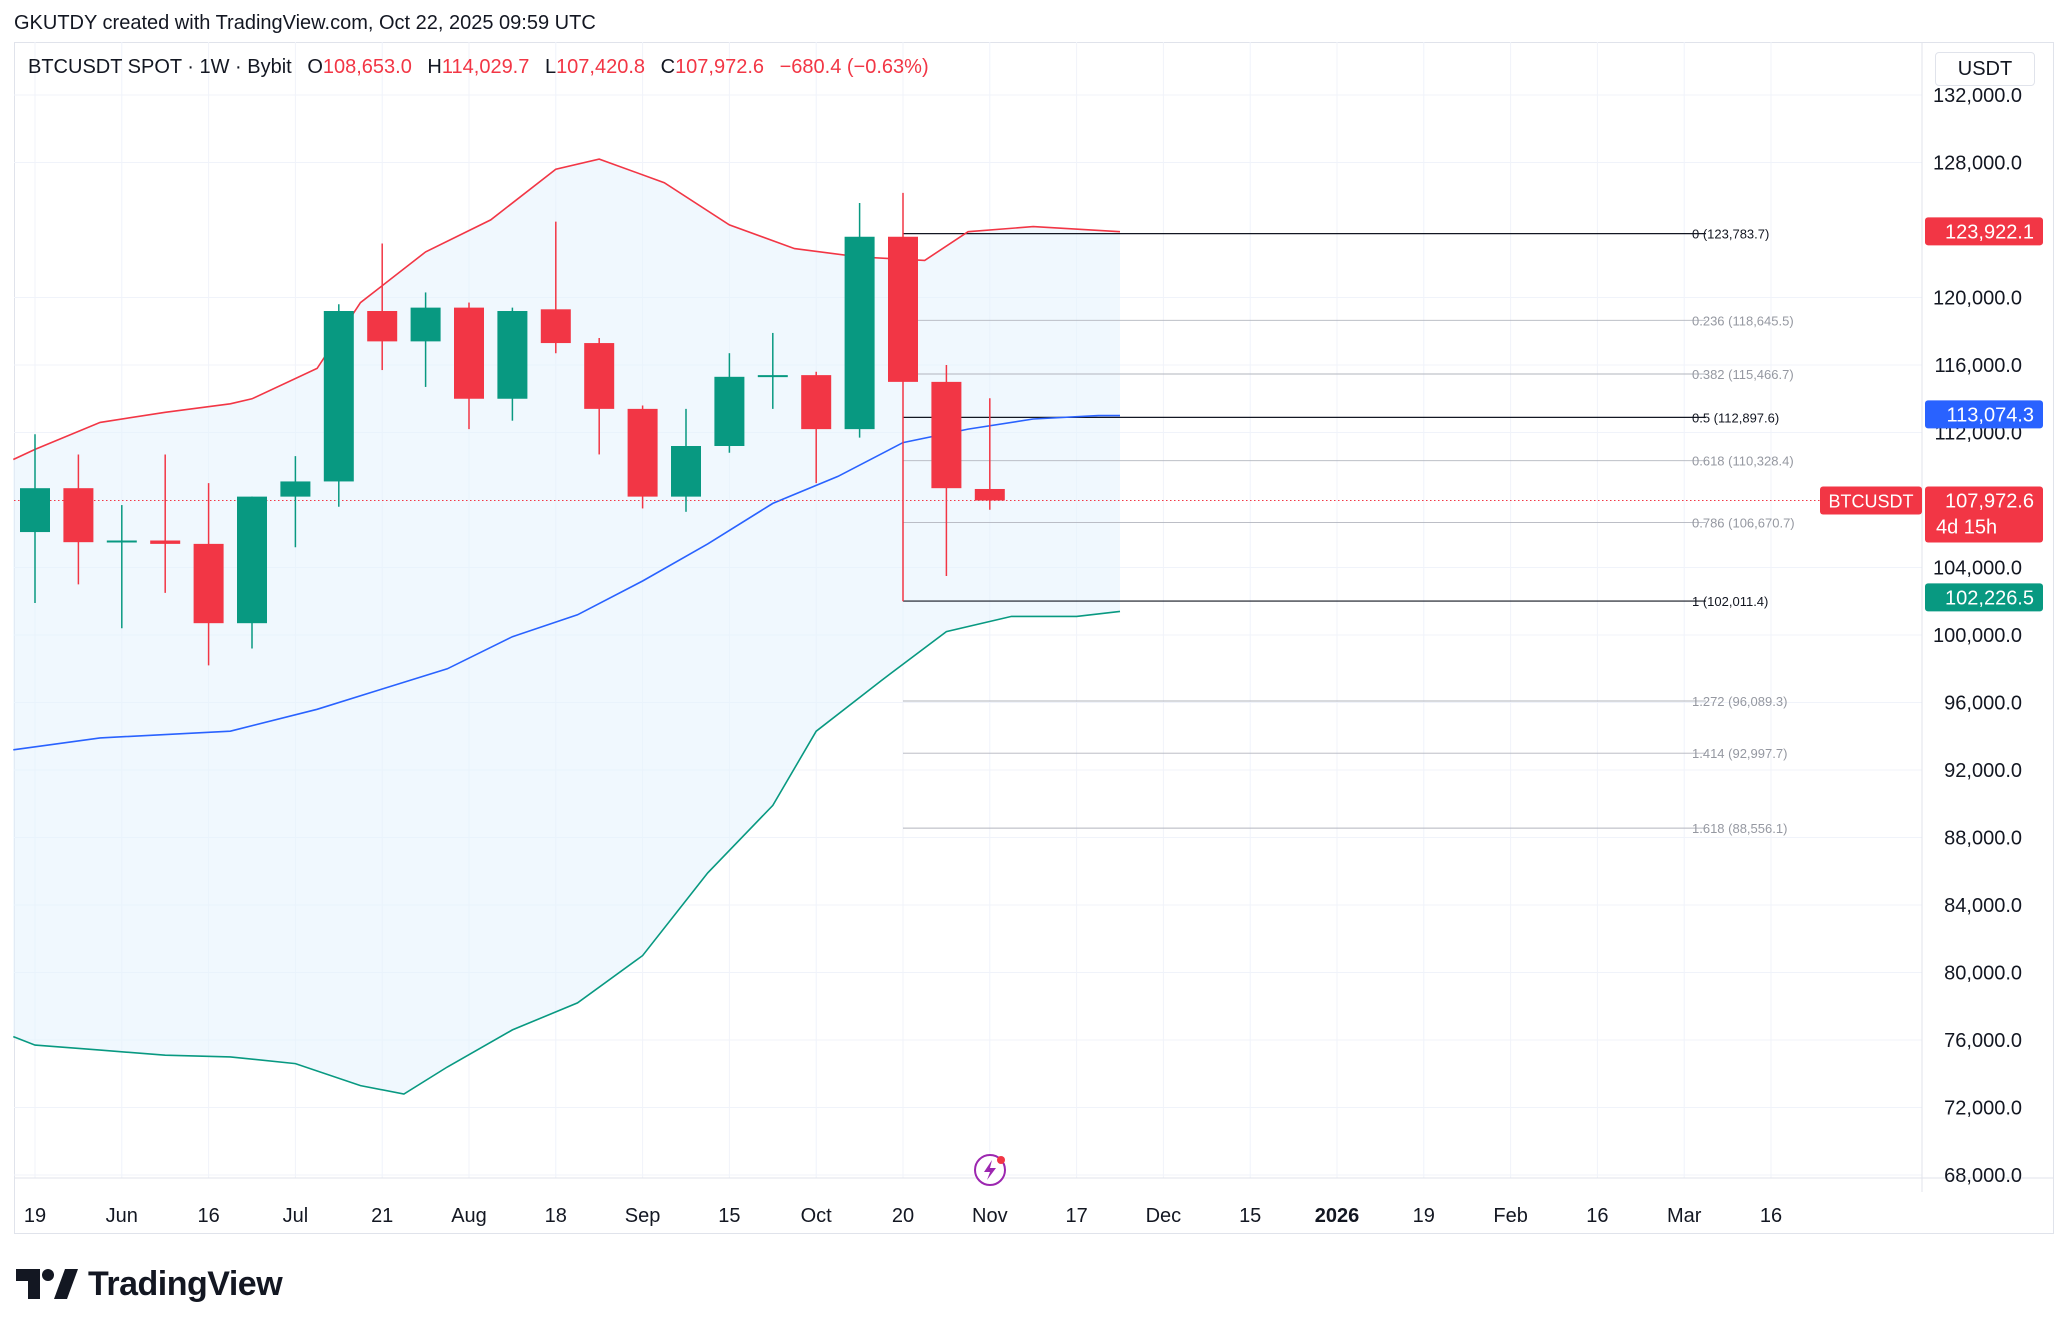  Describe the element at coordinates (903, 1216) in the screenshot. I see `x-tick-label: 20` at that location.